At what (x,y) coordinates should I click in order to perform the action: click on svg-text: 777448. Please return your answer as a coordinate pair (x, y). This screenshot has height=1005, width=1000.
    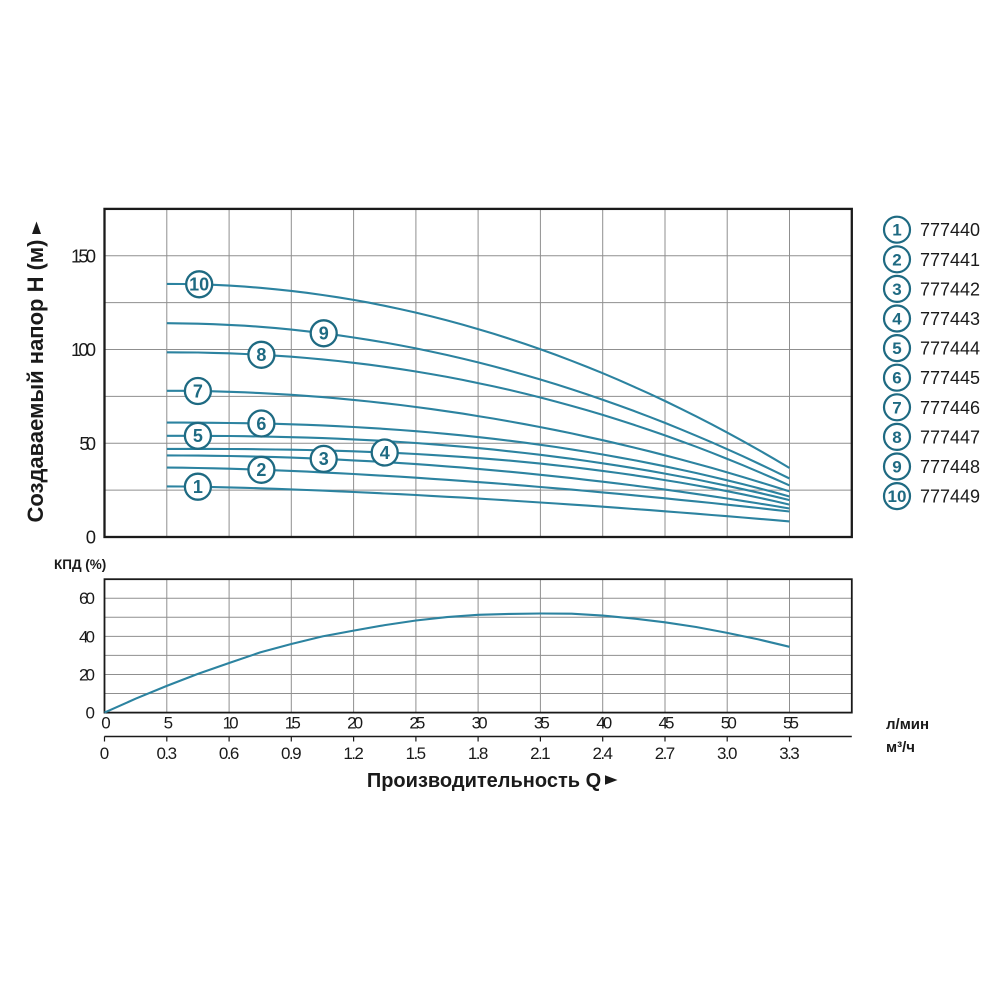
    Looking at the image, I should click on (950, 467).